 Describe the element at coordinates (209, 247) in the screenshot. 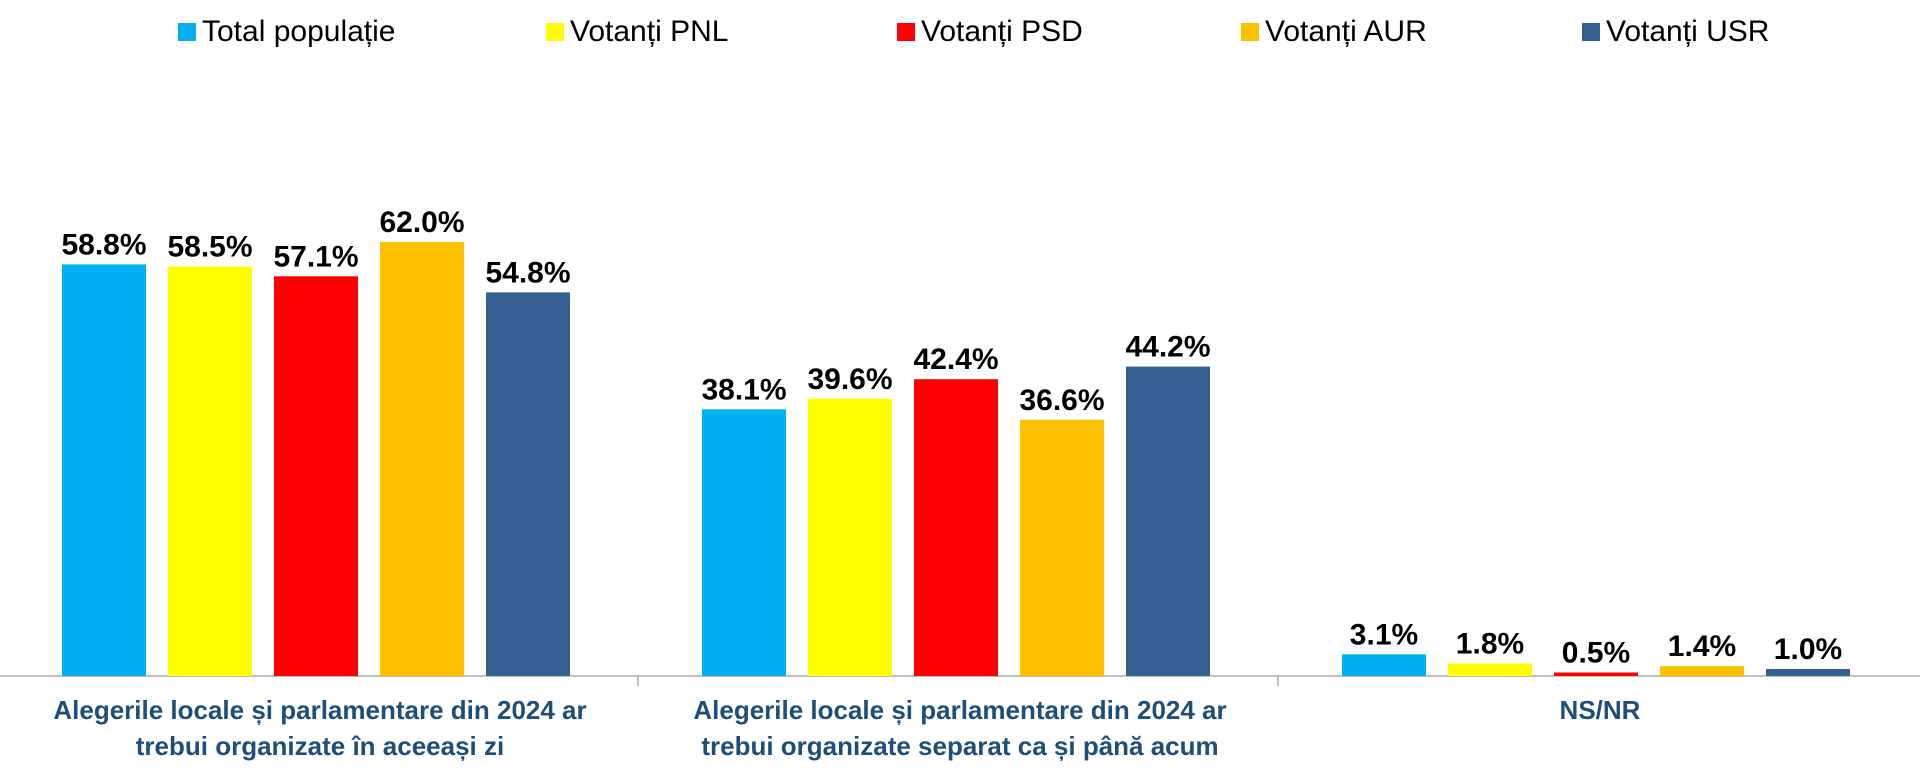

I see `data-label: 58.5%` at that location.